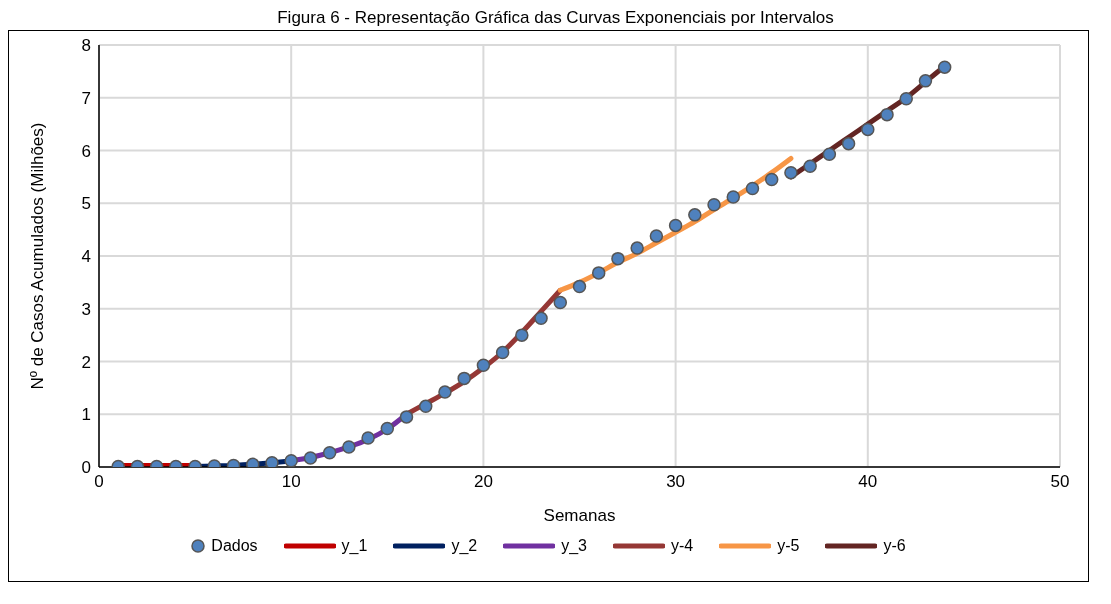 The width and height of the screenshot is (1111, 604). What do you see at coordinates (868, 482) in the screenshot?
I see `x-tick-label: 40` at bounding box center [868, 482].